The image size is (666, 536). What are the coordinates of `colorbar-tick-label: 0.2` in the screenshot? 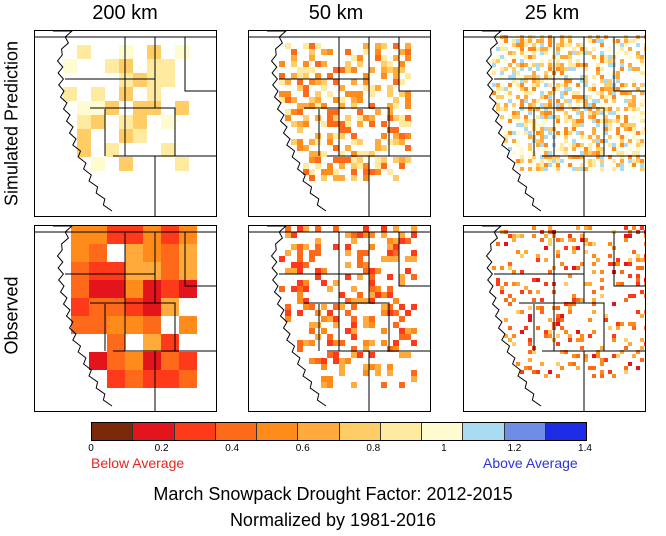 It's located at (161, 448).